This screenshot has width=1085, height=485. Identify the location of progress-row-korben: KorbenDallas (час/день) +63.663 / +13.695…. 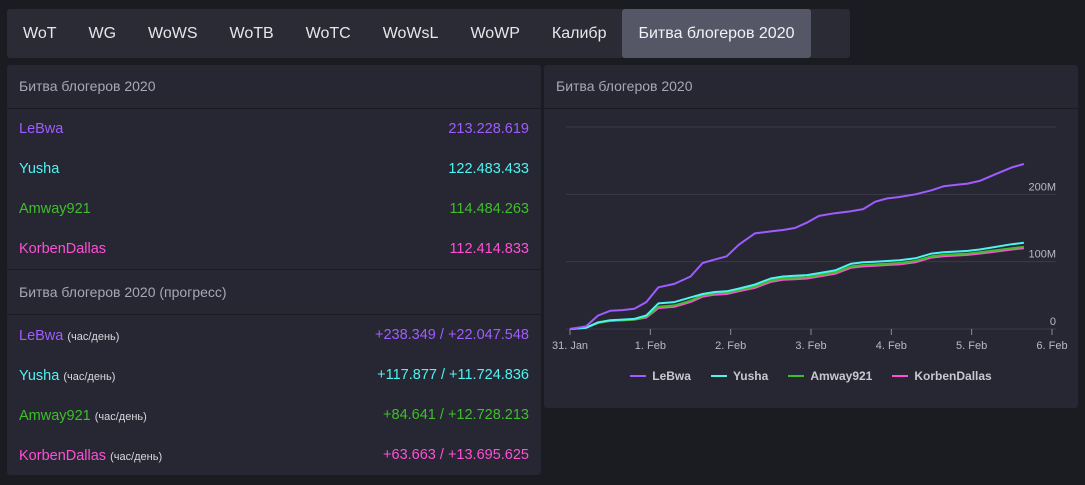
(274, 455).